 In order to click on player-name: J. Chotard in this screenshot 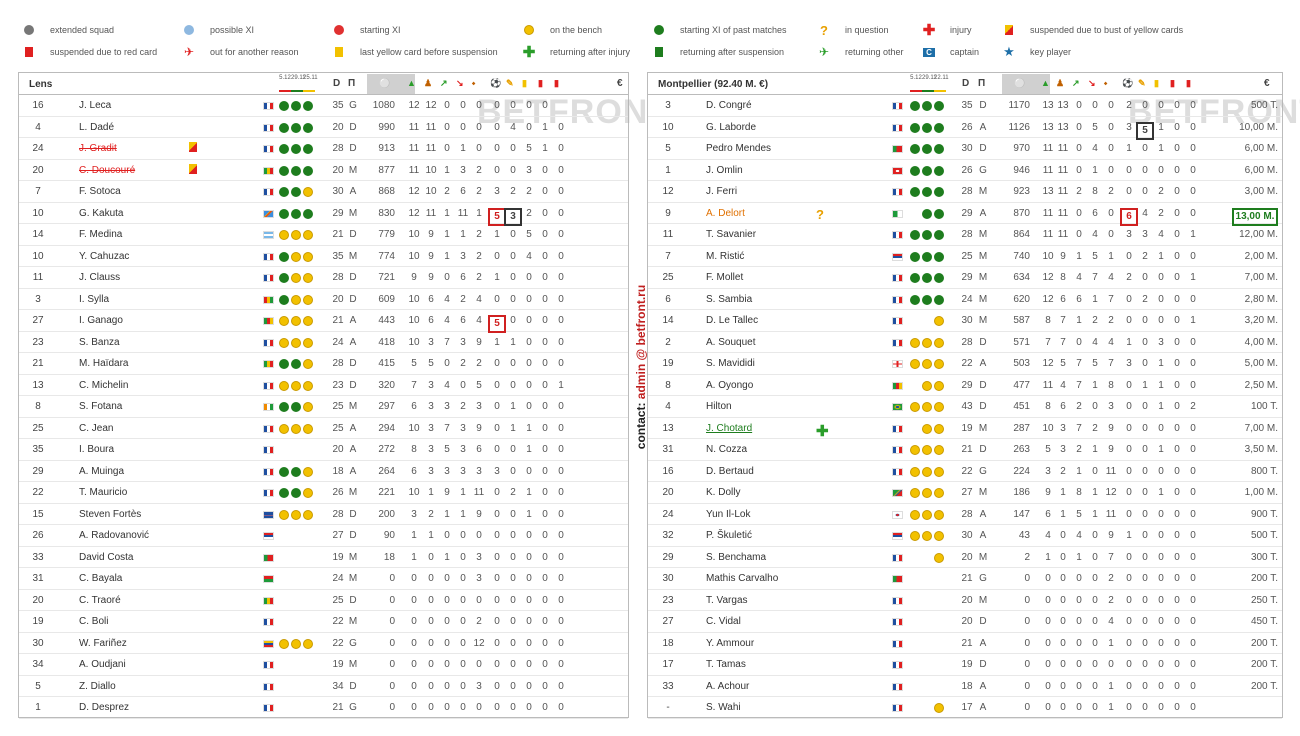, I will do `click(729, 428)`.